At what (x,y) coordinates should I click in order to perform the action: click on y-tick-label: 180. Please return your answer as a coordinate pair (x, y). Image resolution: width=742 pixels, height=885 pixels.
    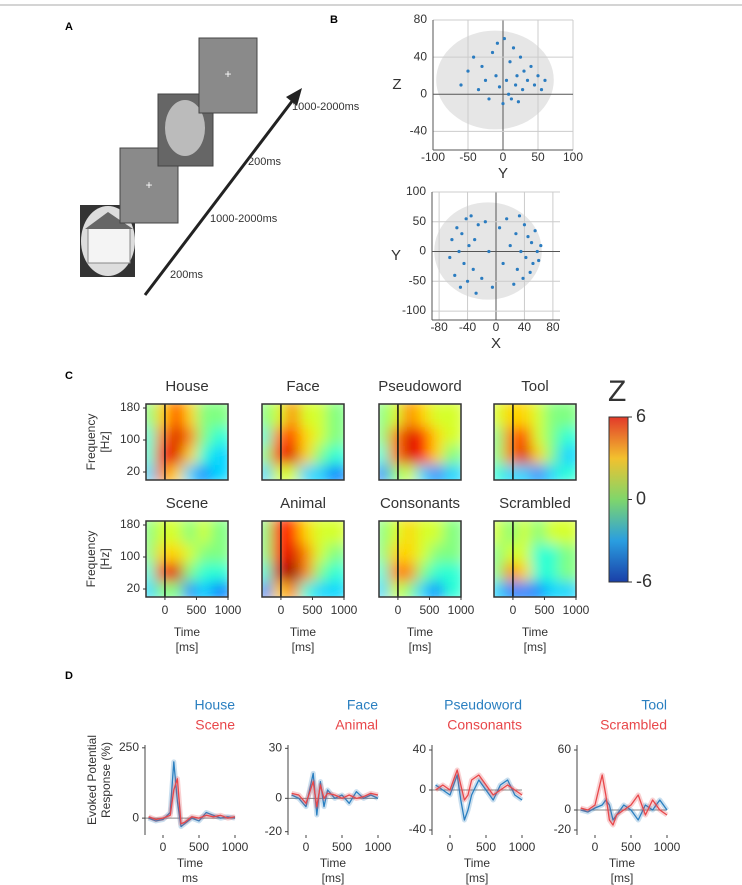
    Looking at the image, I should click on (130, 407).